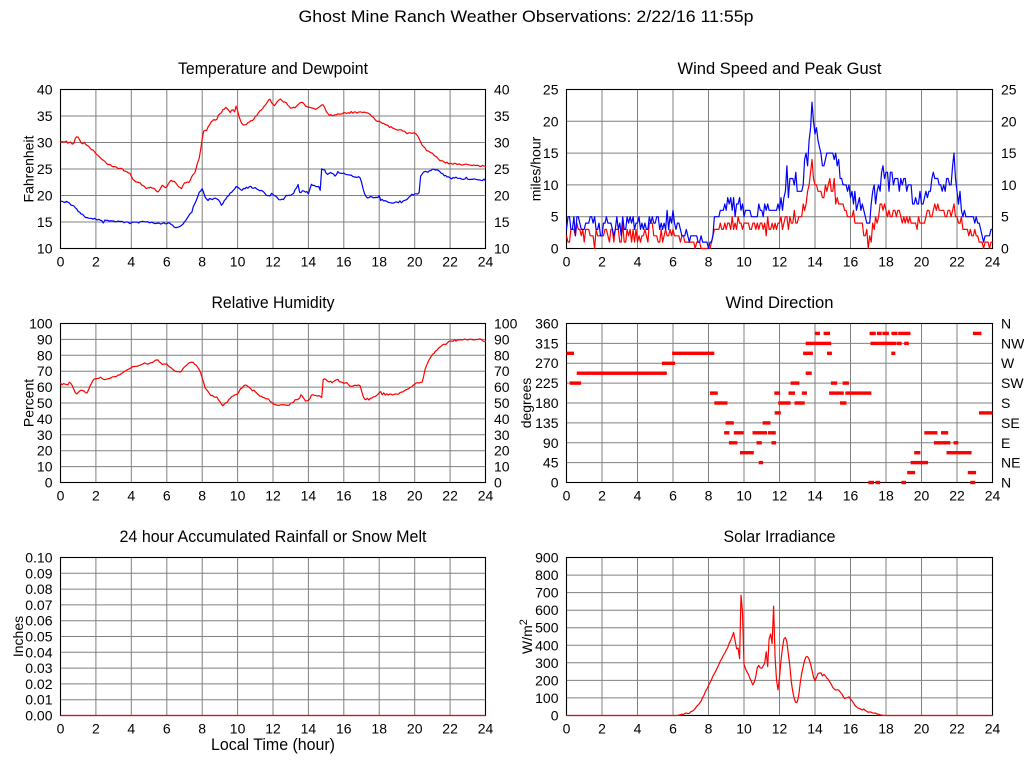 This screenshot has width=1024, height=768. I want to click on svg-text: 0.06, so click(38, 621).